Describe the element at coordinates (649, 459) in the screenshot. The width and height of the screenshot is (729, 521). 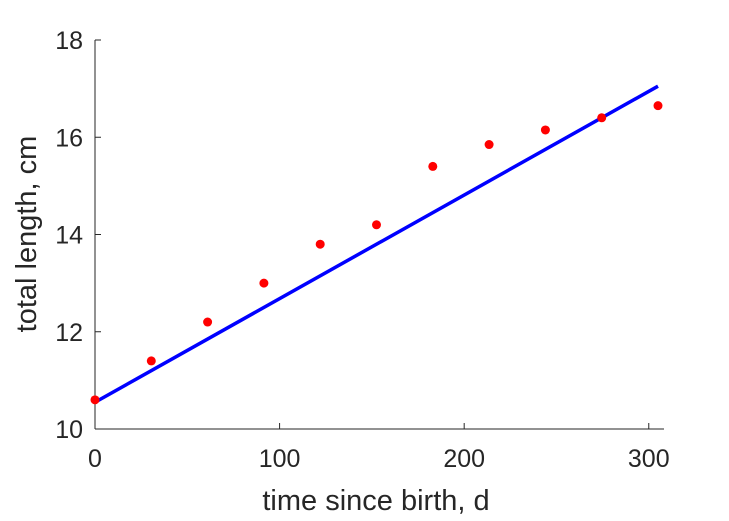
I see `x-tick-label: 300` at that location.